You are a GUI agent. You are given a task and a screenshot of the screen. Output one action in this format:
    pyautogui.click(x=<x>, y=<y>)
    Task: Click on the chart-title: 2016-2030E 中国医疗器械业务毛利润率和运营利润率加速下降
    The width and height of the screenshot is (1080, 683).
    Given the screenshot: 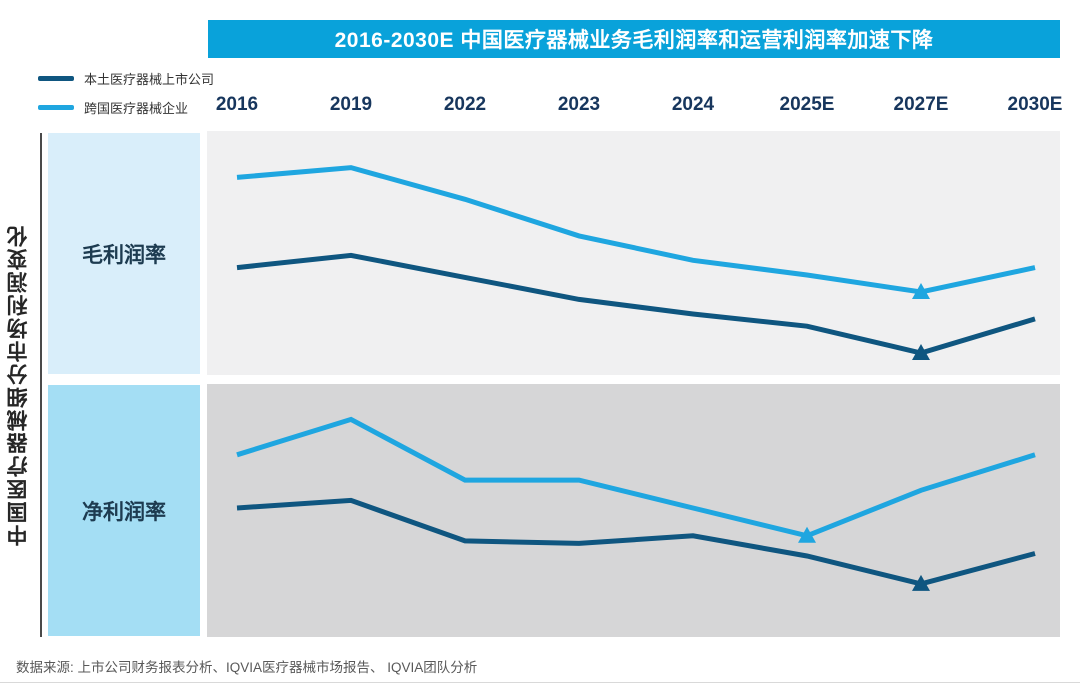 What is the action you would take?
    pyautogui.click(x=634, y=39)
    